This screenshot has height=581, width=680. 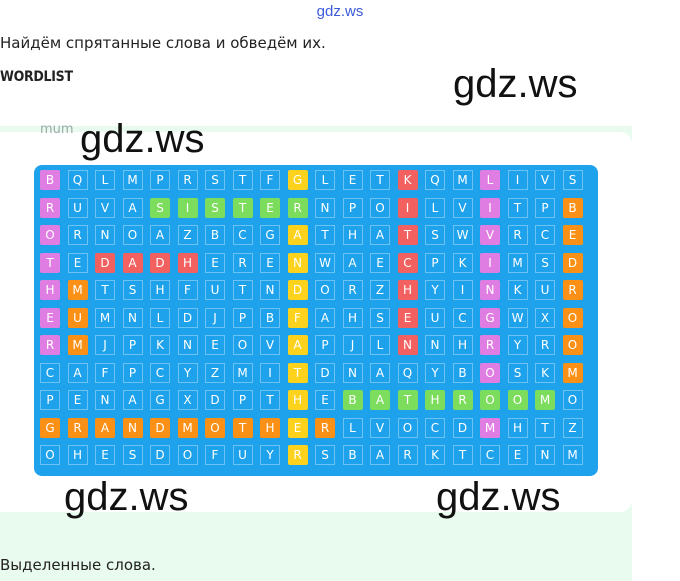 I want to click on wordlist-word: mum, so click(x=57, y=129).